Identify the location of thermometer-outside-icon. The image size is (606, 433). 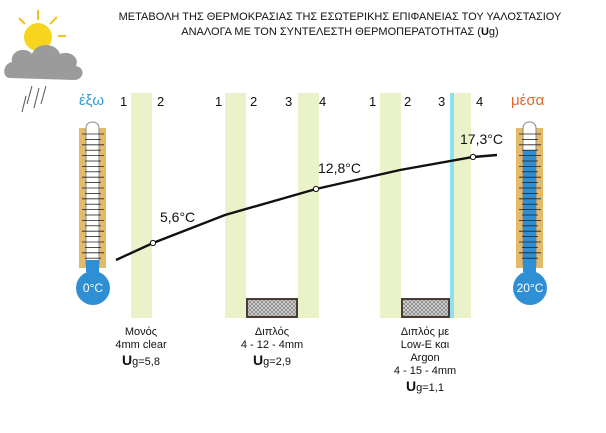
(93, 213).